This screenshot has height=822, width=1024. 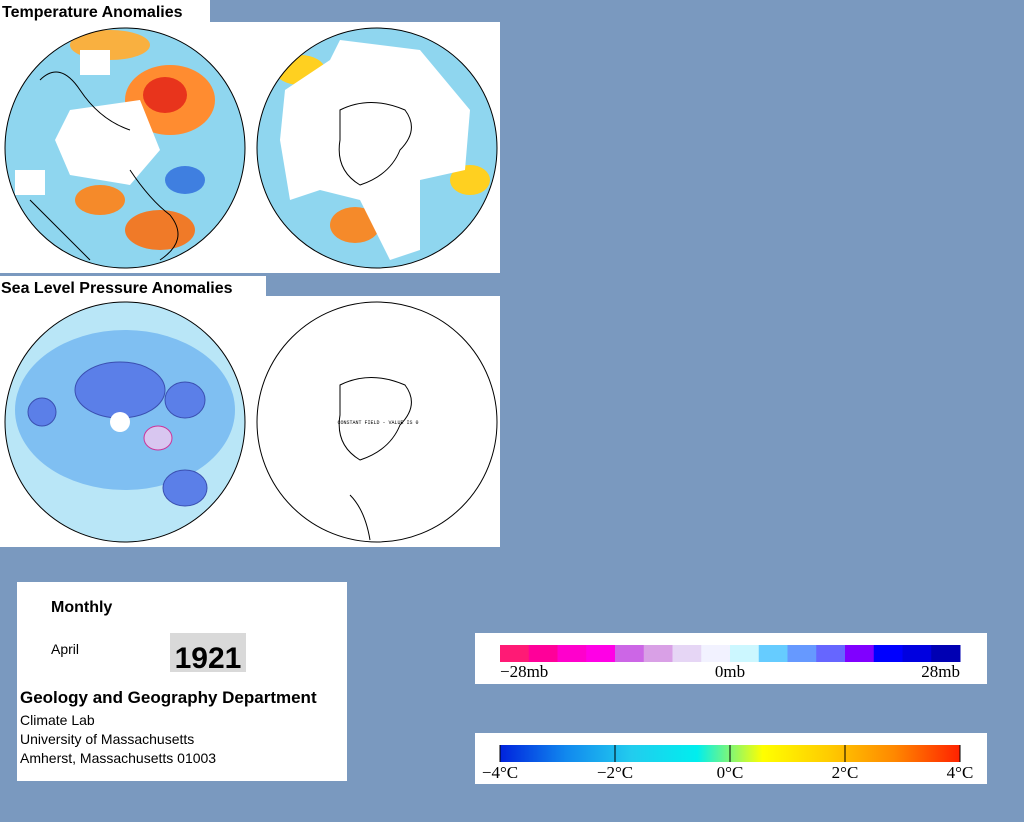 I want to click on scale-label: −2°C, so click(x=615, y=772).